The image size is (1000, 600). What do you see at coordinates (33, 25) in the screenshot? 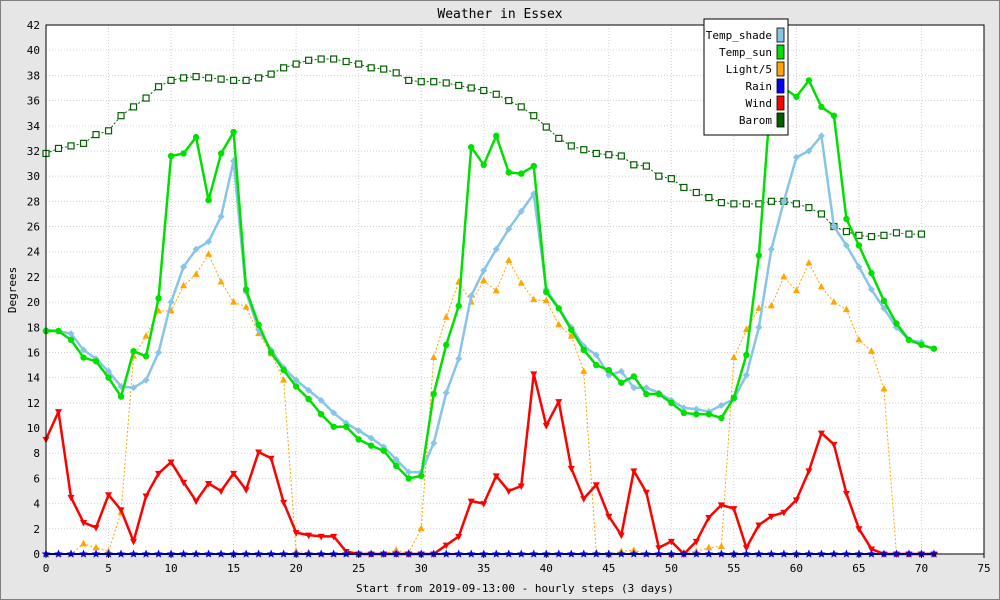
I see `y-tick-label: 42` at bounding box center [33, 25].